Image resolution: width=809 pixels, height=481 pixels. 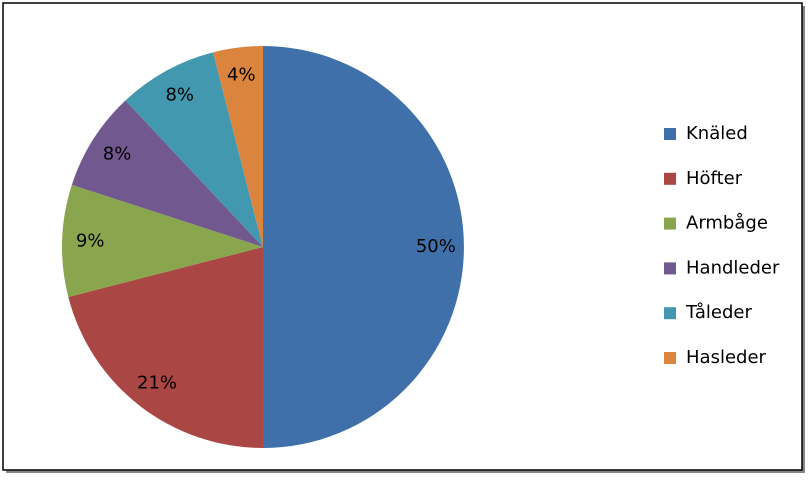 I want to click on legend-label: Hasleder, so click(x=726, y=357).